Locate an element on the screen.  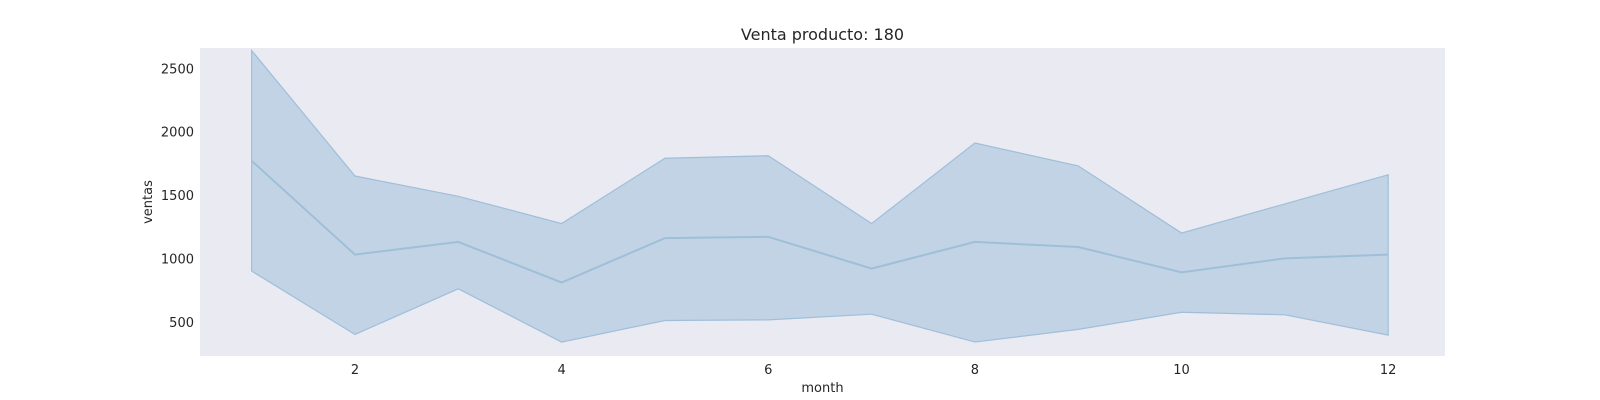
y-tick-labels: 500 1000 1500 2000 2500 is located at coordinates (177, 196).